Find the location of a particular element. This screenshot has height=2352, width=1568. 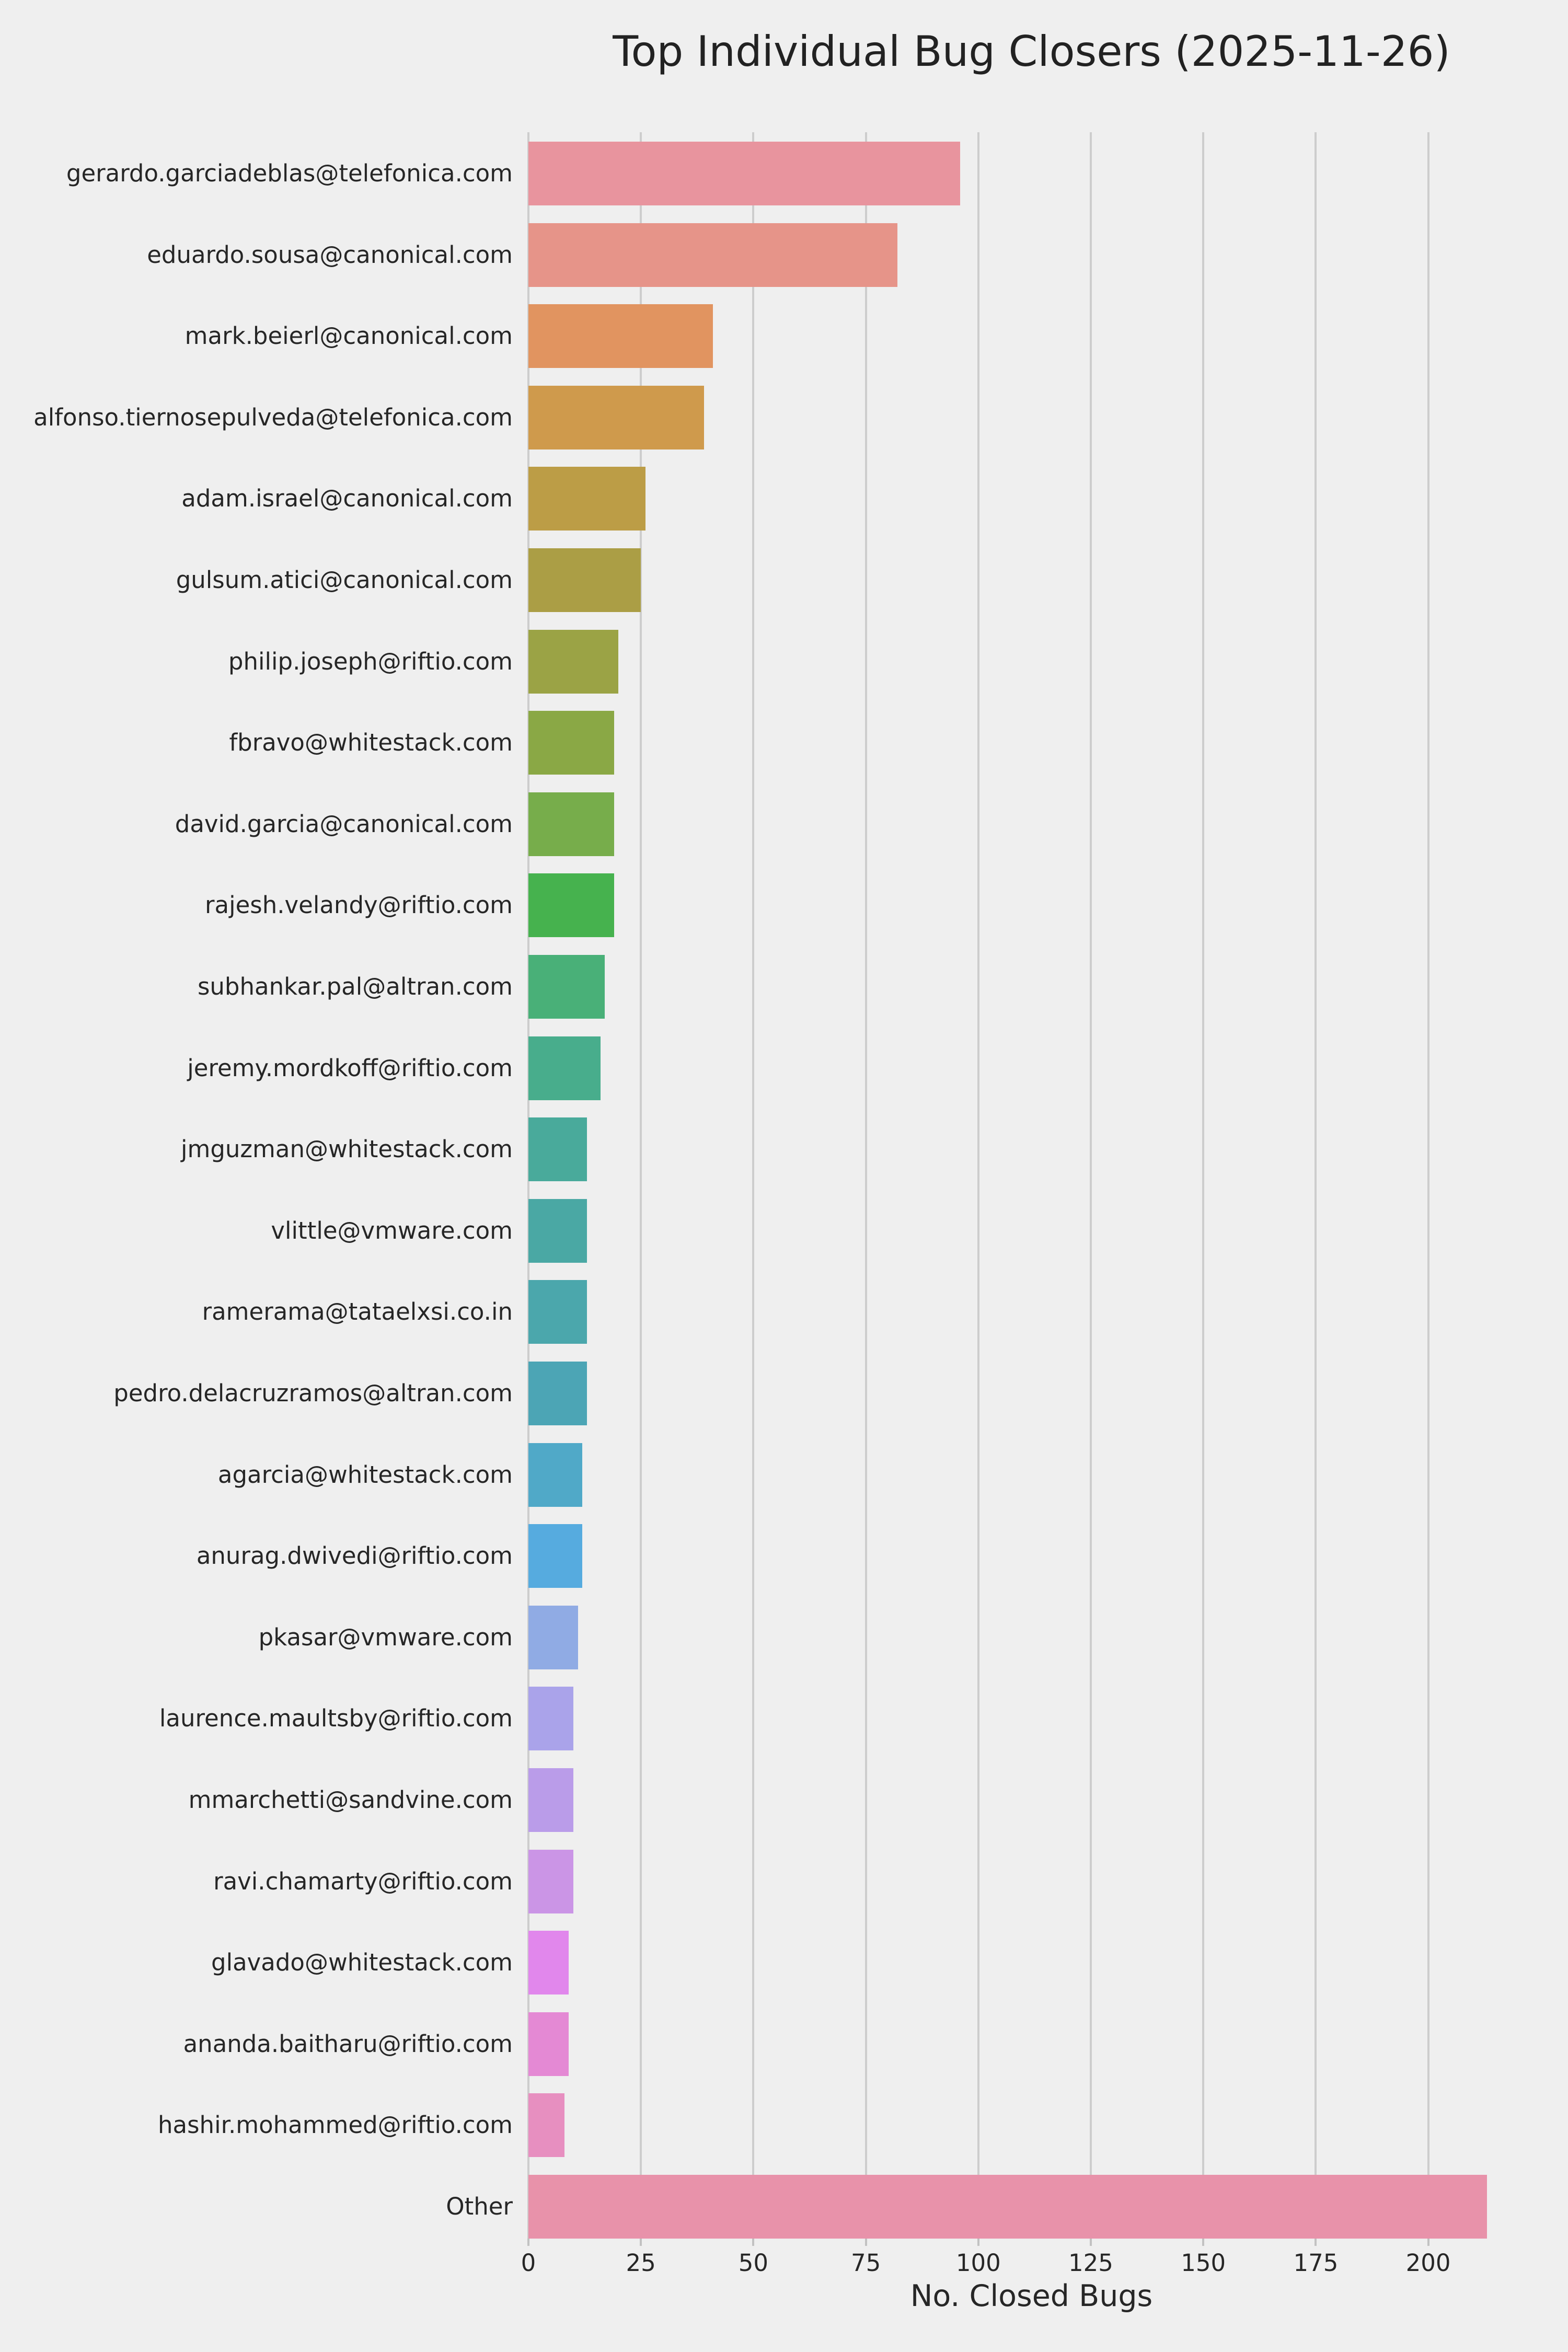

bar-rajesh-velandy-riftio-com is located at coordinates (571, 905).